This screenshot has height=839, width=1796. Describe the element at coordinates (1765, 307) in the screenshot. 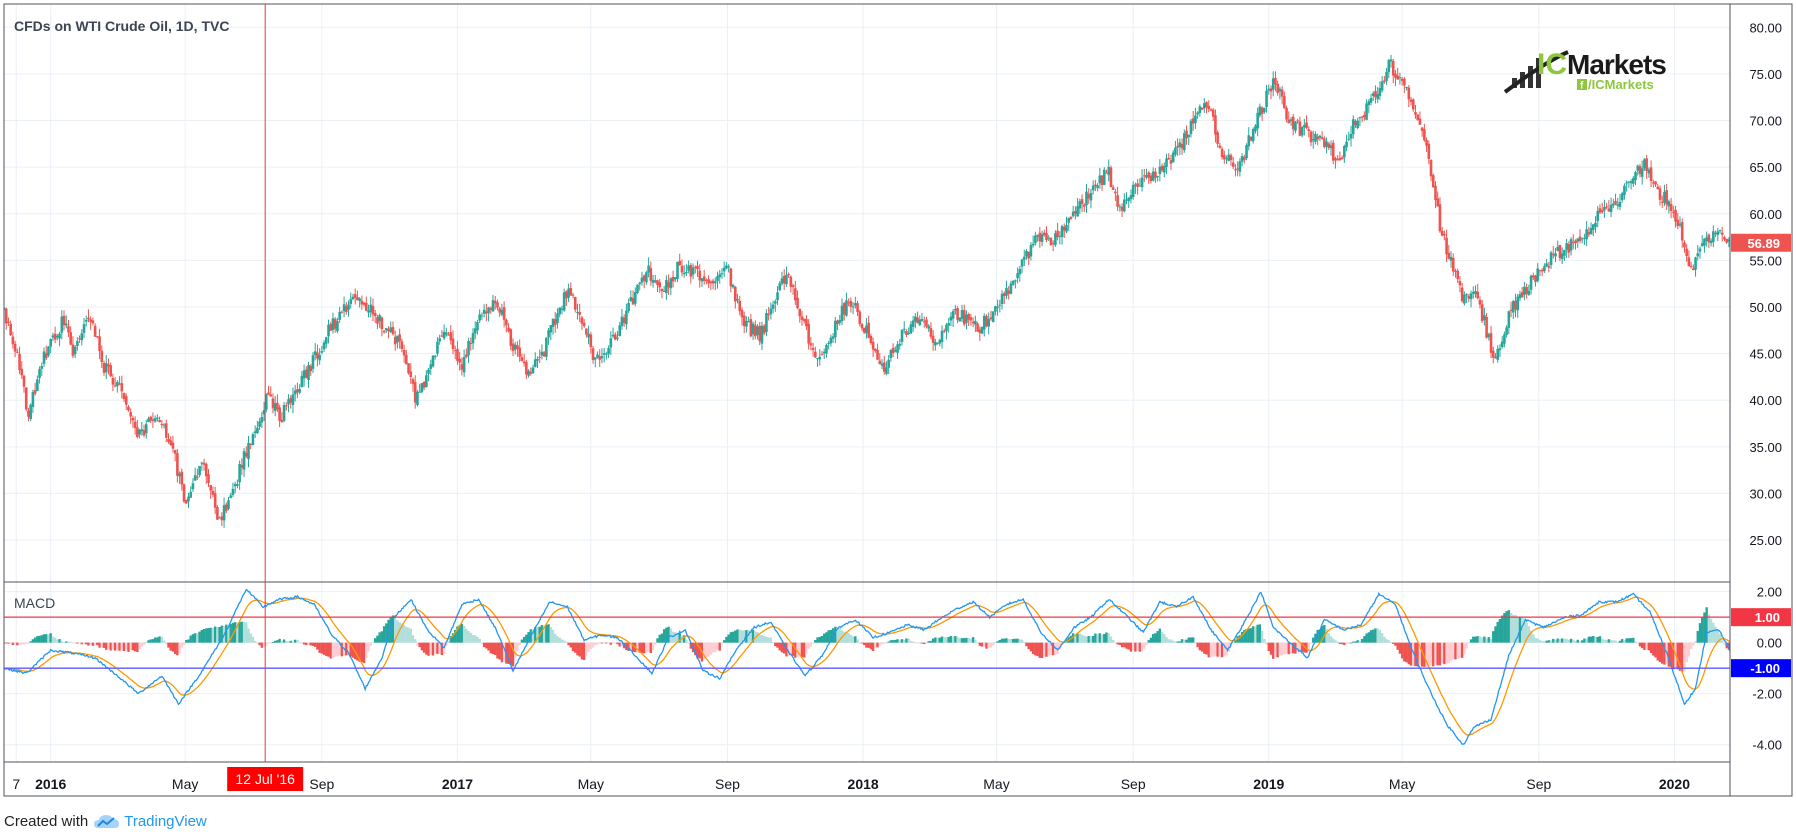

I see `price-axis-tick: 50.00` at that location.